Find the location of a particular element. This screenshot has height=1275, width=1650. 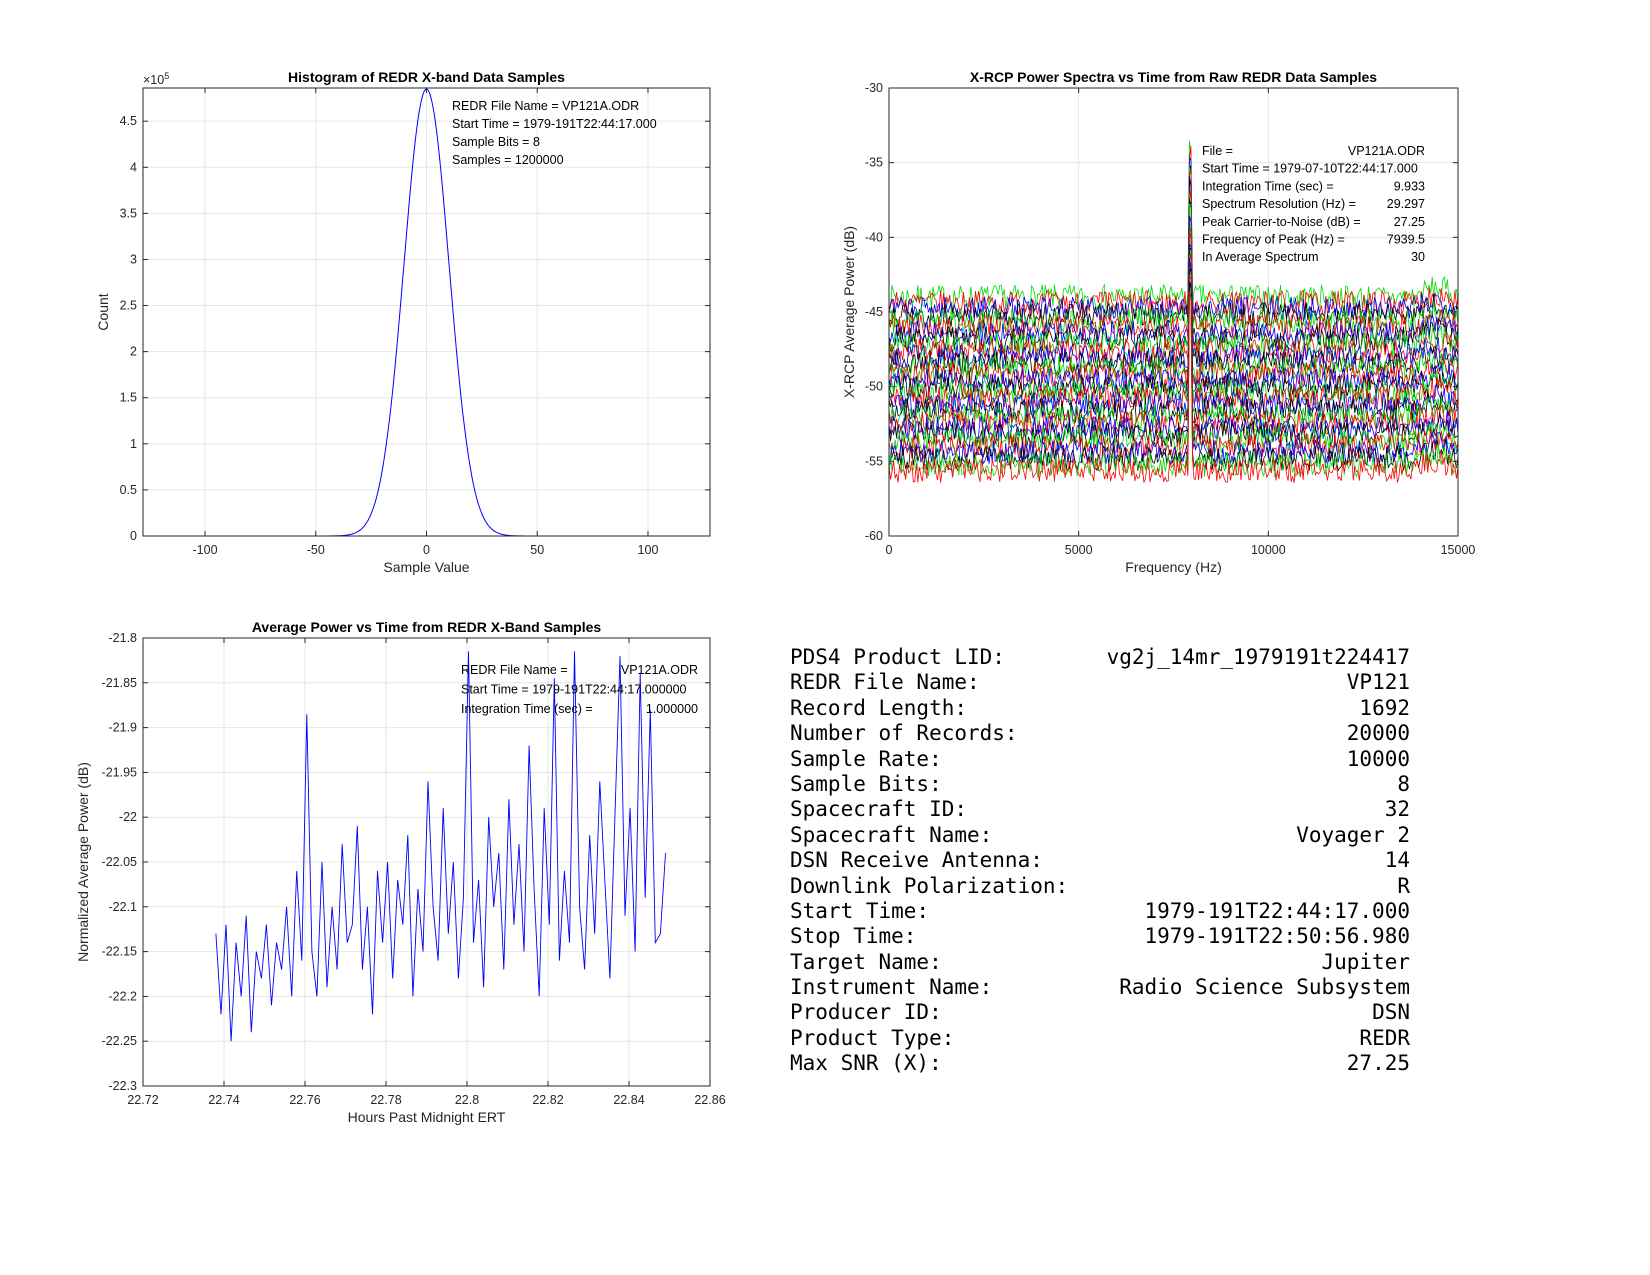

field-value: 10000 is located at coordinates (1378, 758).